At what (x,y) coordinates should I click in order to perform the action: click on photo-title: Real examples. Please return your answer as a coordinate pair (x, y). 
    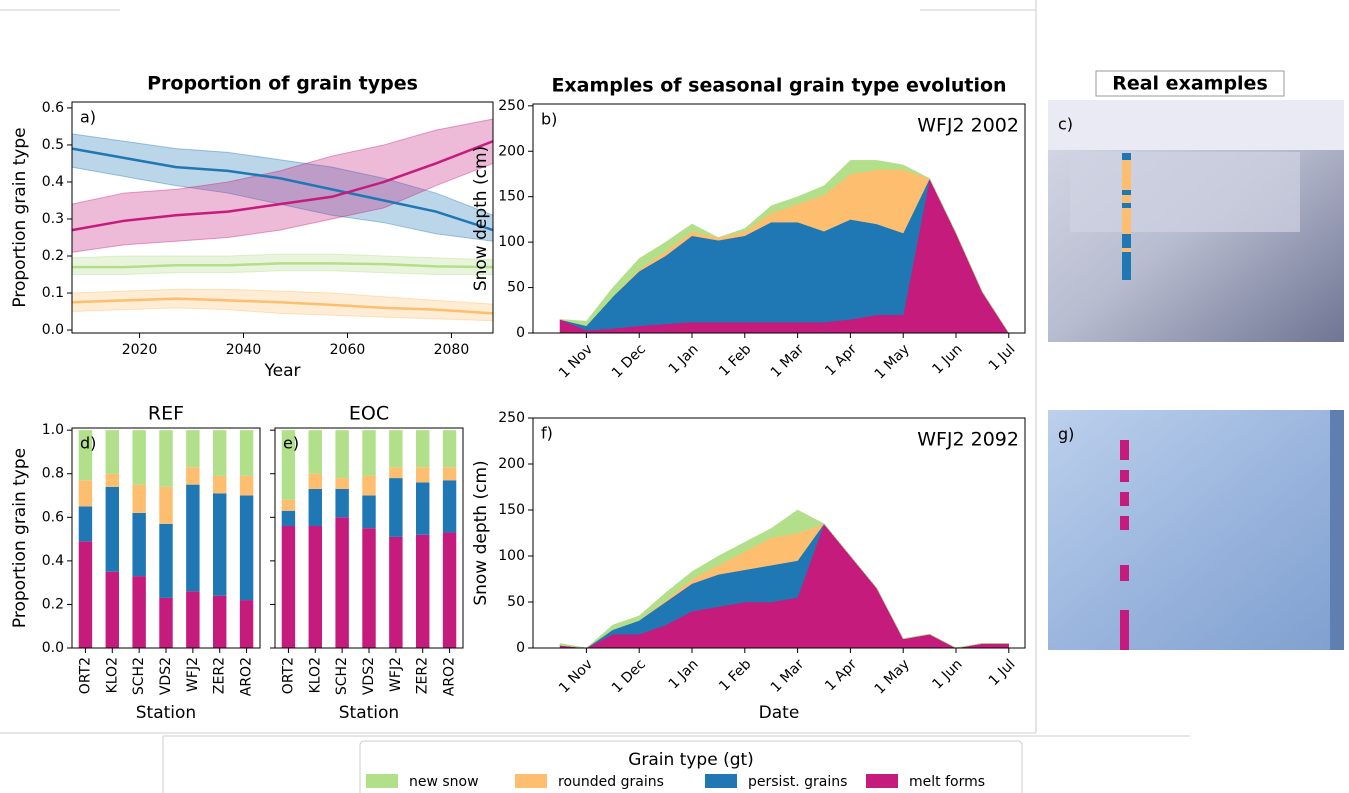
    Looking at the image, I should click on (1190, 84).